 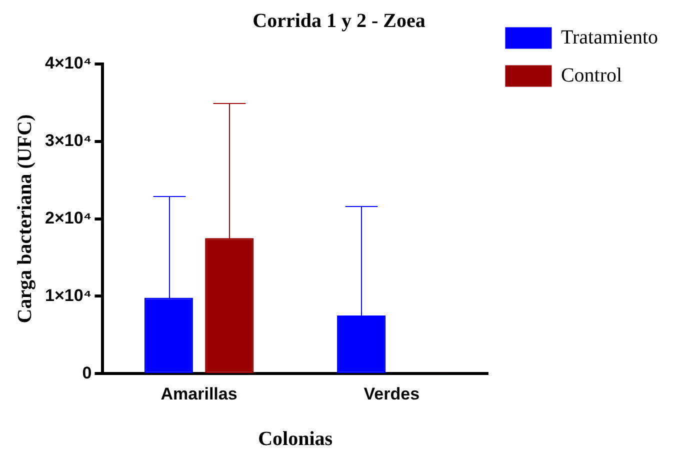 I want to click on legend-label: Control, so click(x=591, y=75).